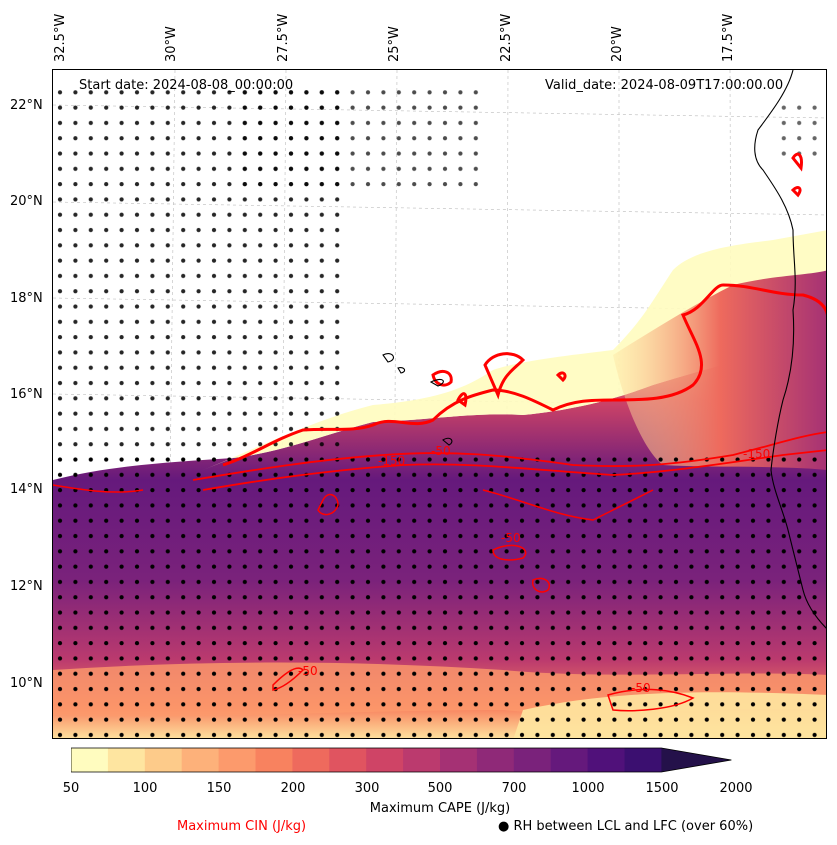  I want to click on colorbar-tick: 200, so click(293, 788).